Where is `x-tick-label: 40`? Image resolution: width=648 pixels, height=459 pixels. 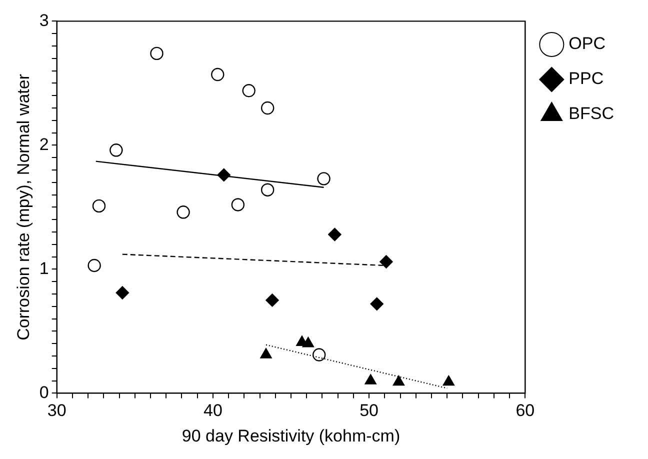
x-tick-label: 40 is located at coordinates (212, 410).